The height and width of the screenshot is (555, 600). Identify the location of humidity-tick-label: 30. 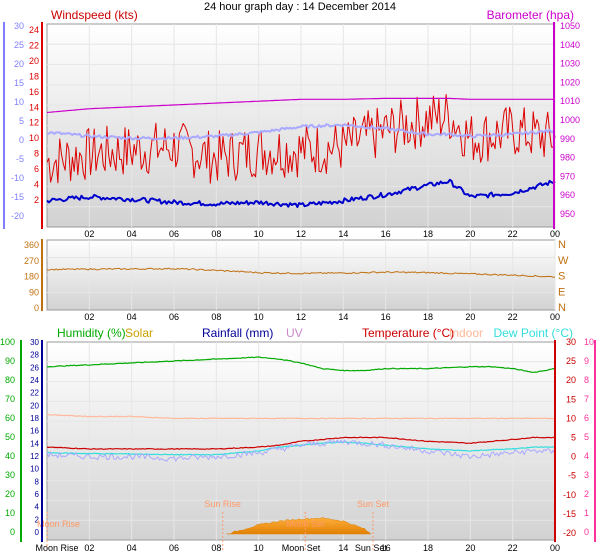
(10, 475).